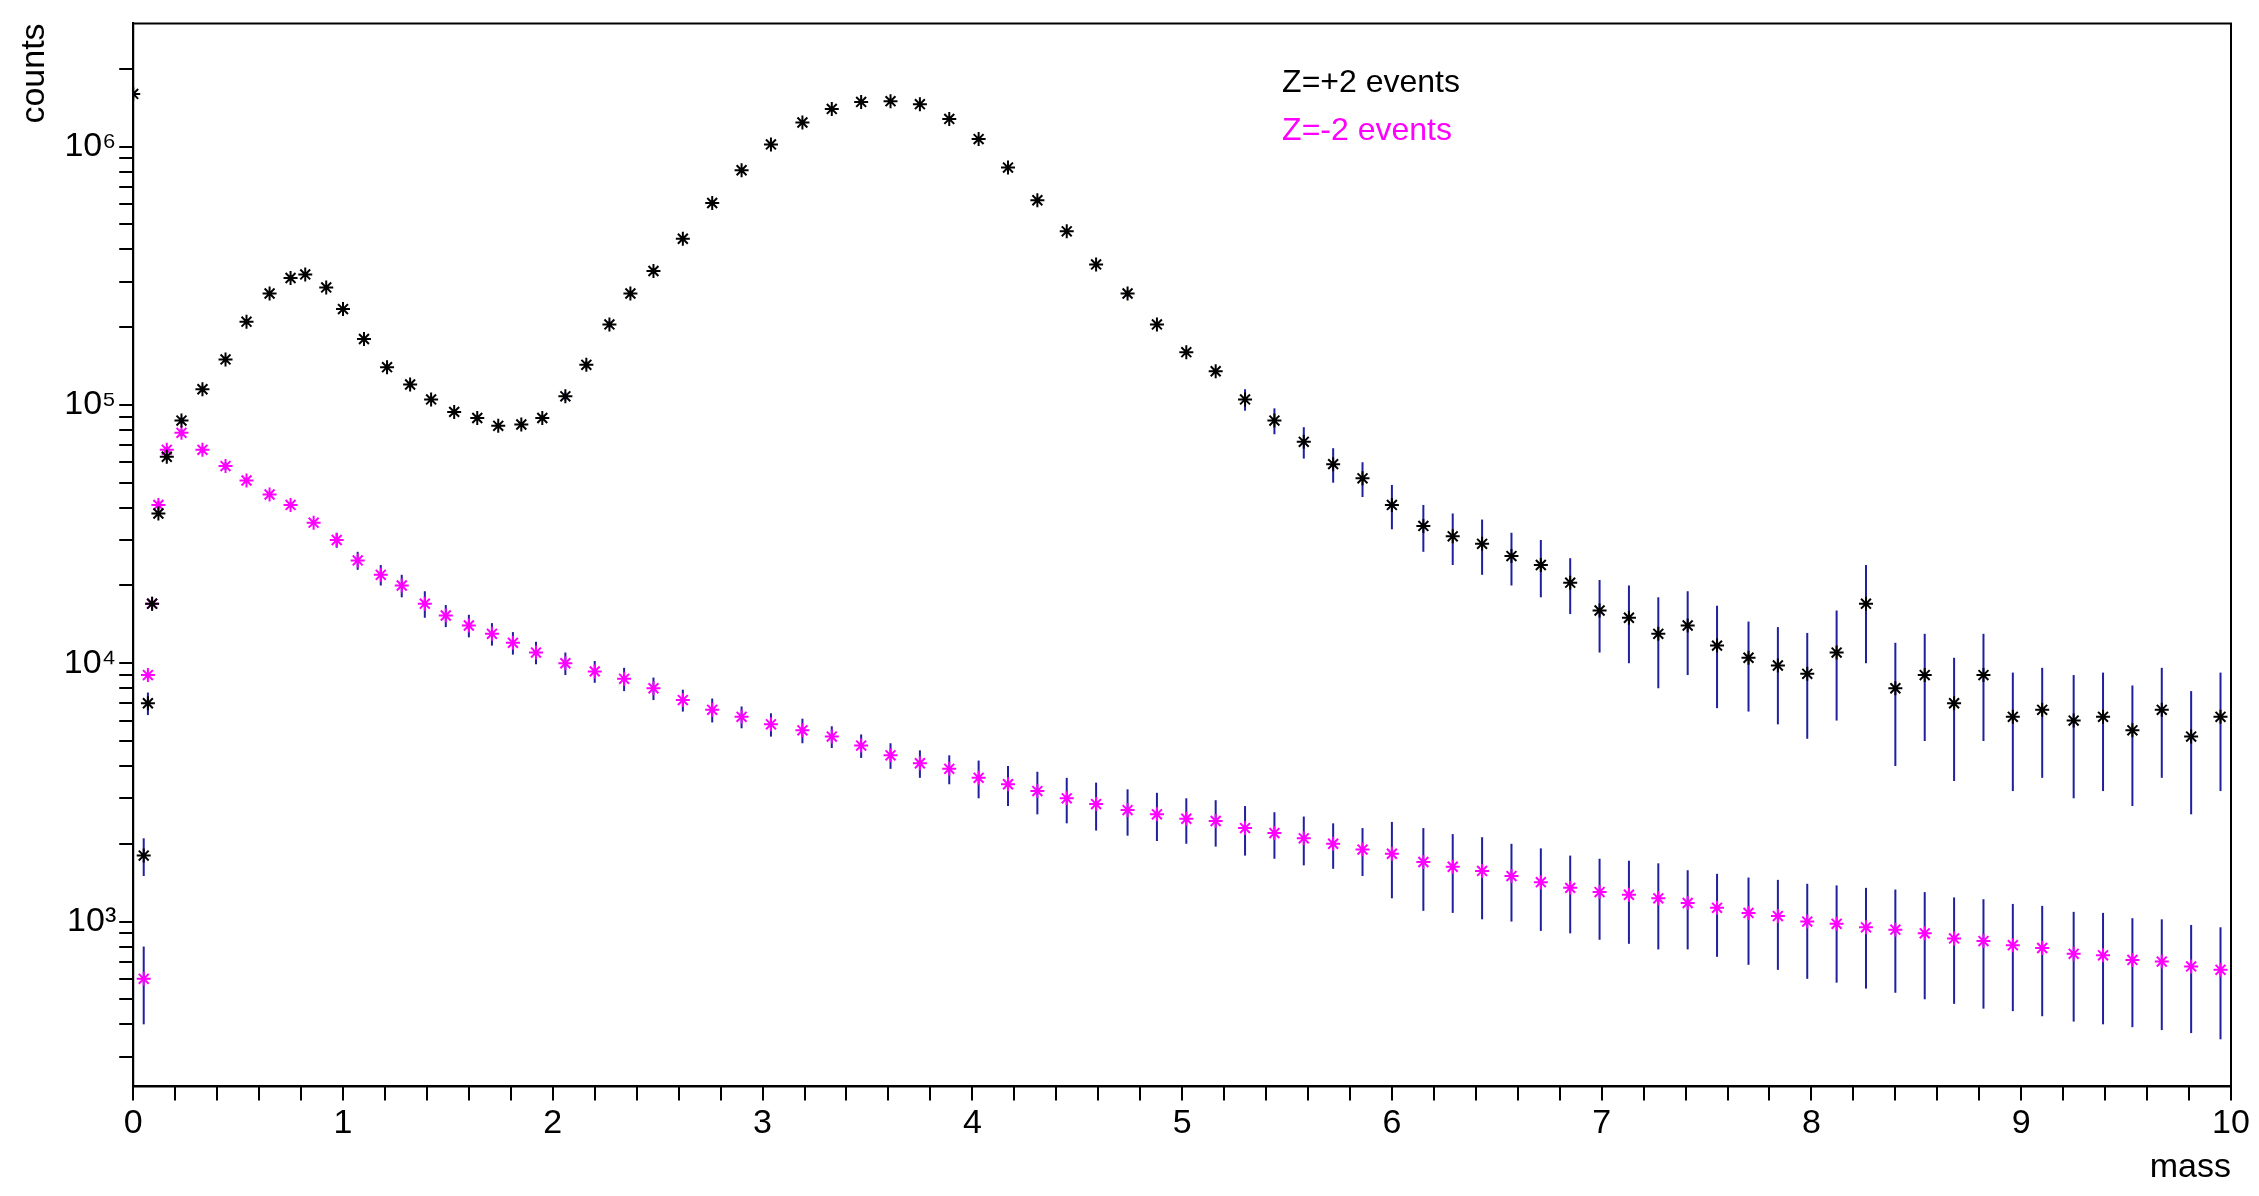 This screenshot has height=1196, width=2259. What do you see at coordinates (31, 73) in the screenshot?
I see `y-axis-title: counts` at bounding box center [31, 73].